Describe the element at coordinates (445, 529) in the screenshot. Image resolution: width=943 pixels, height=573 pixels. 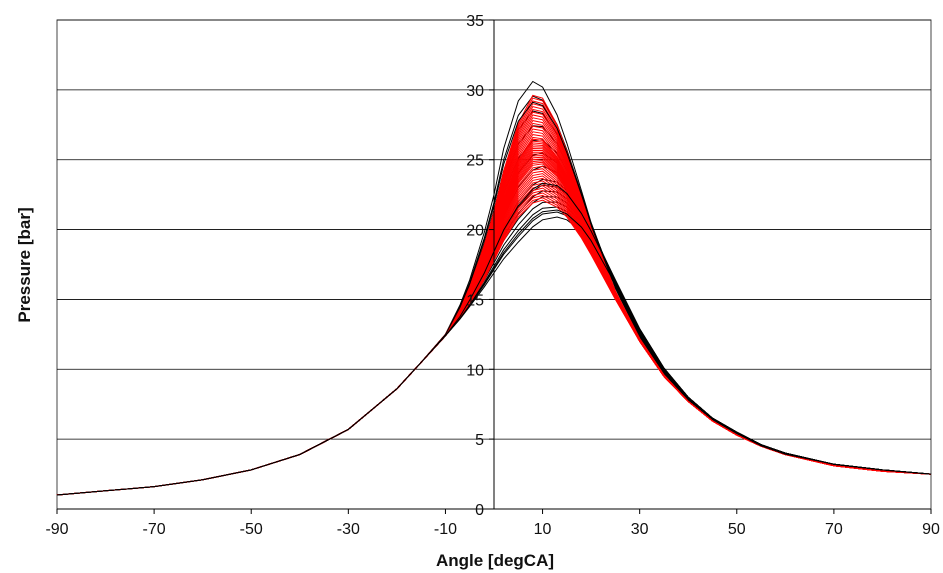
I see `x-tick-label: -10` at that location.